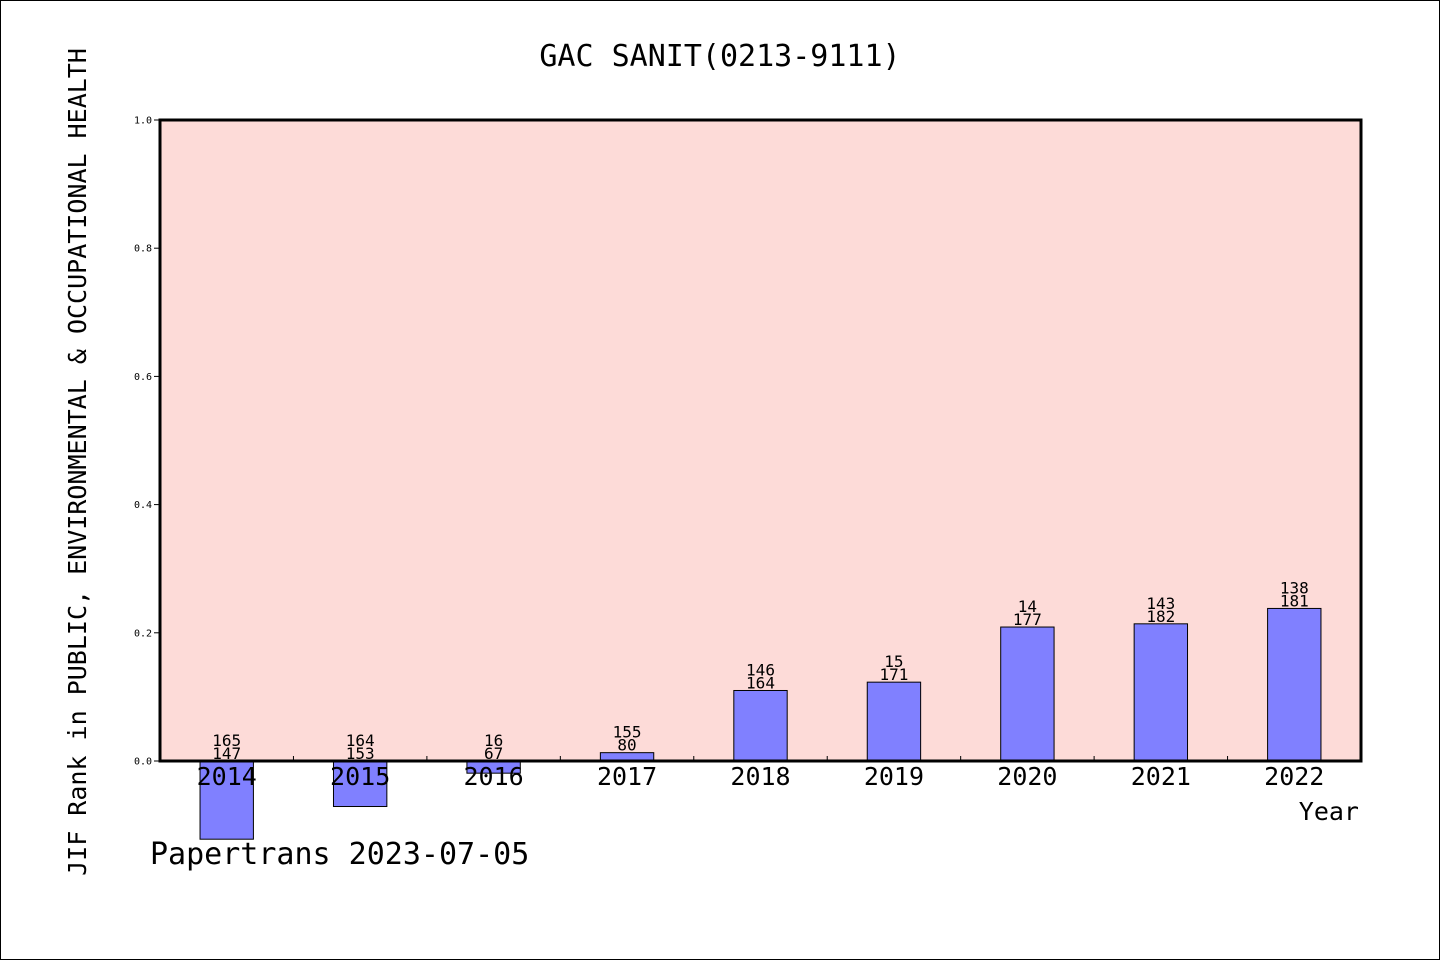 The height and width of the screenshot is (960, 1440). What do you see at coordinates (893, 674) in the screenshot?
I see `data-label-bottom: 171` at bounding box center [893, 674].